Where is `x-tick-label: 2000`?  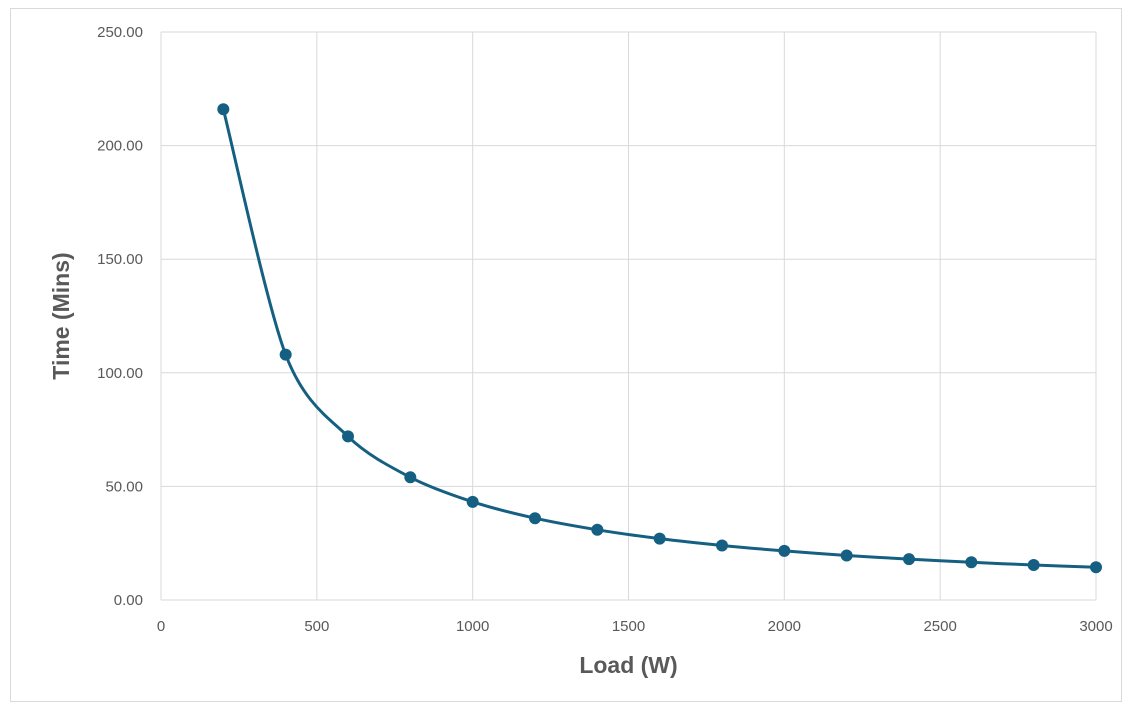
x-tick-label: 2000 is located at coordinates (784, 626).